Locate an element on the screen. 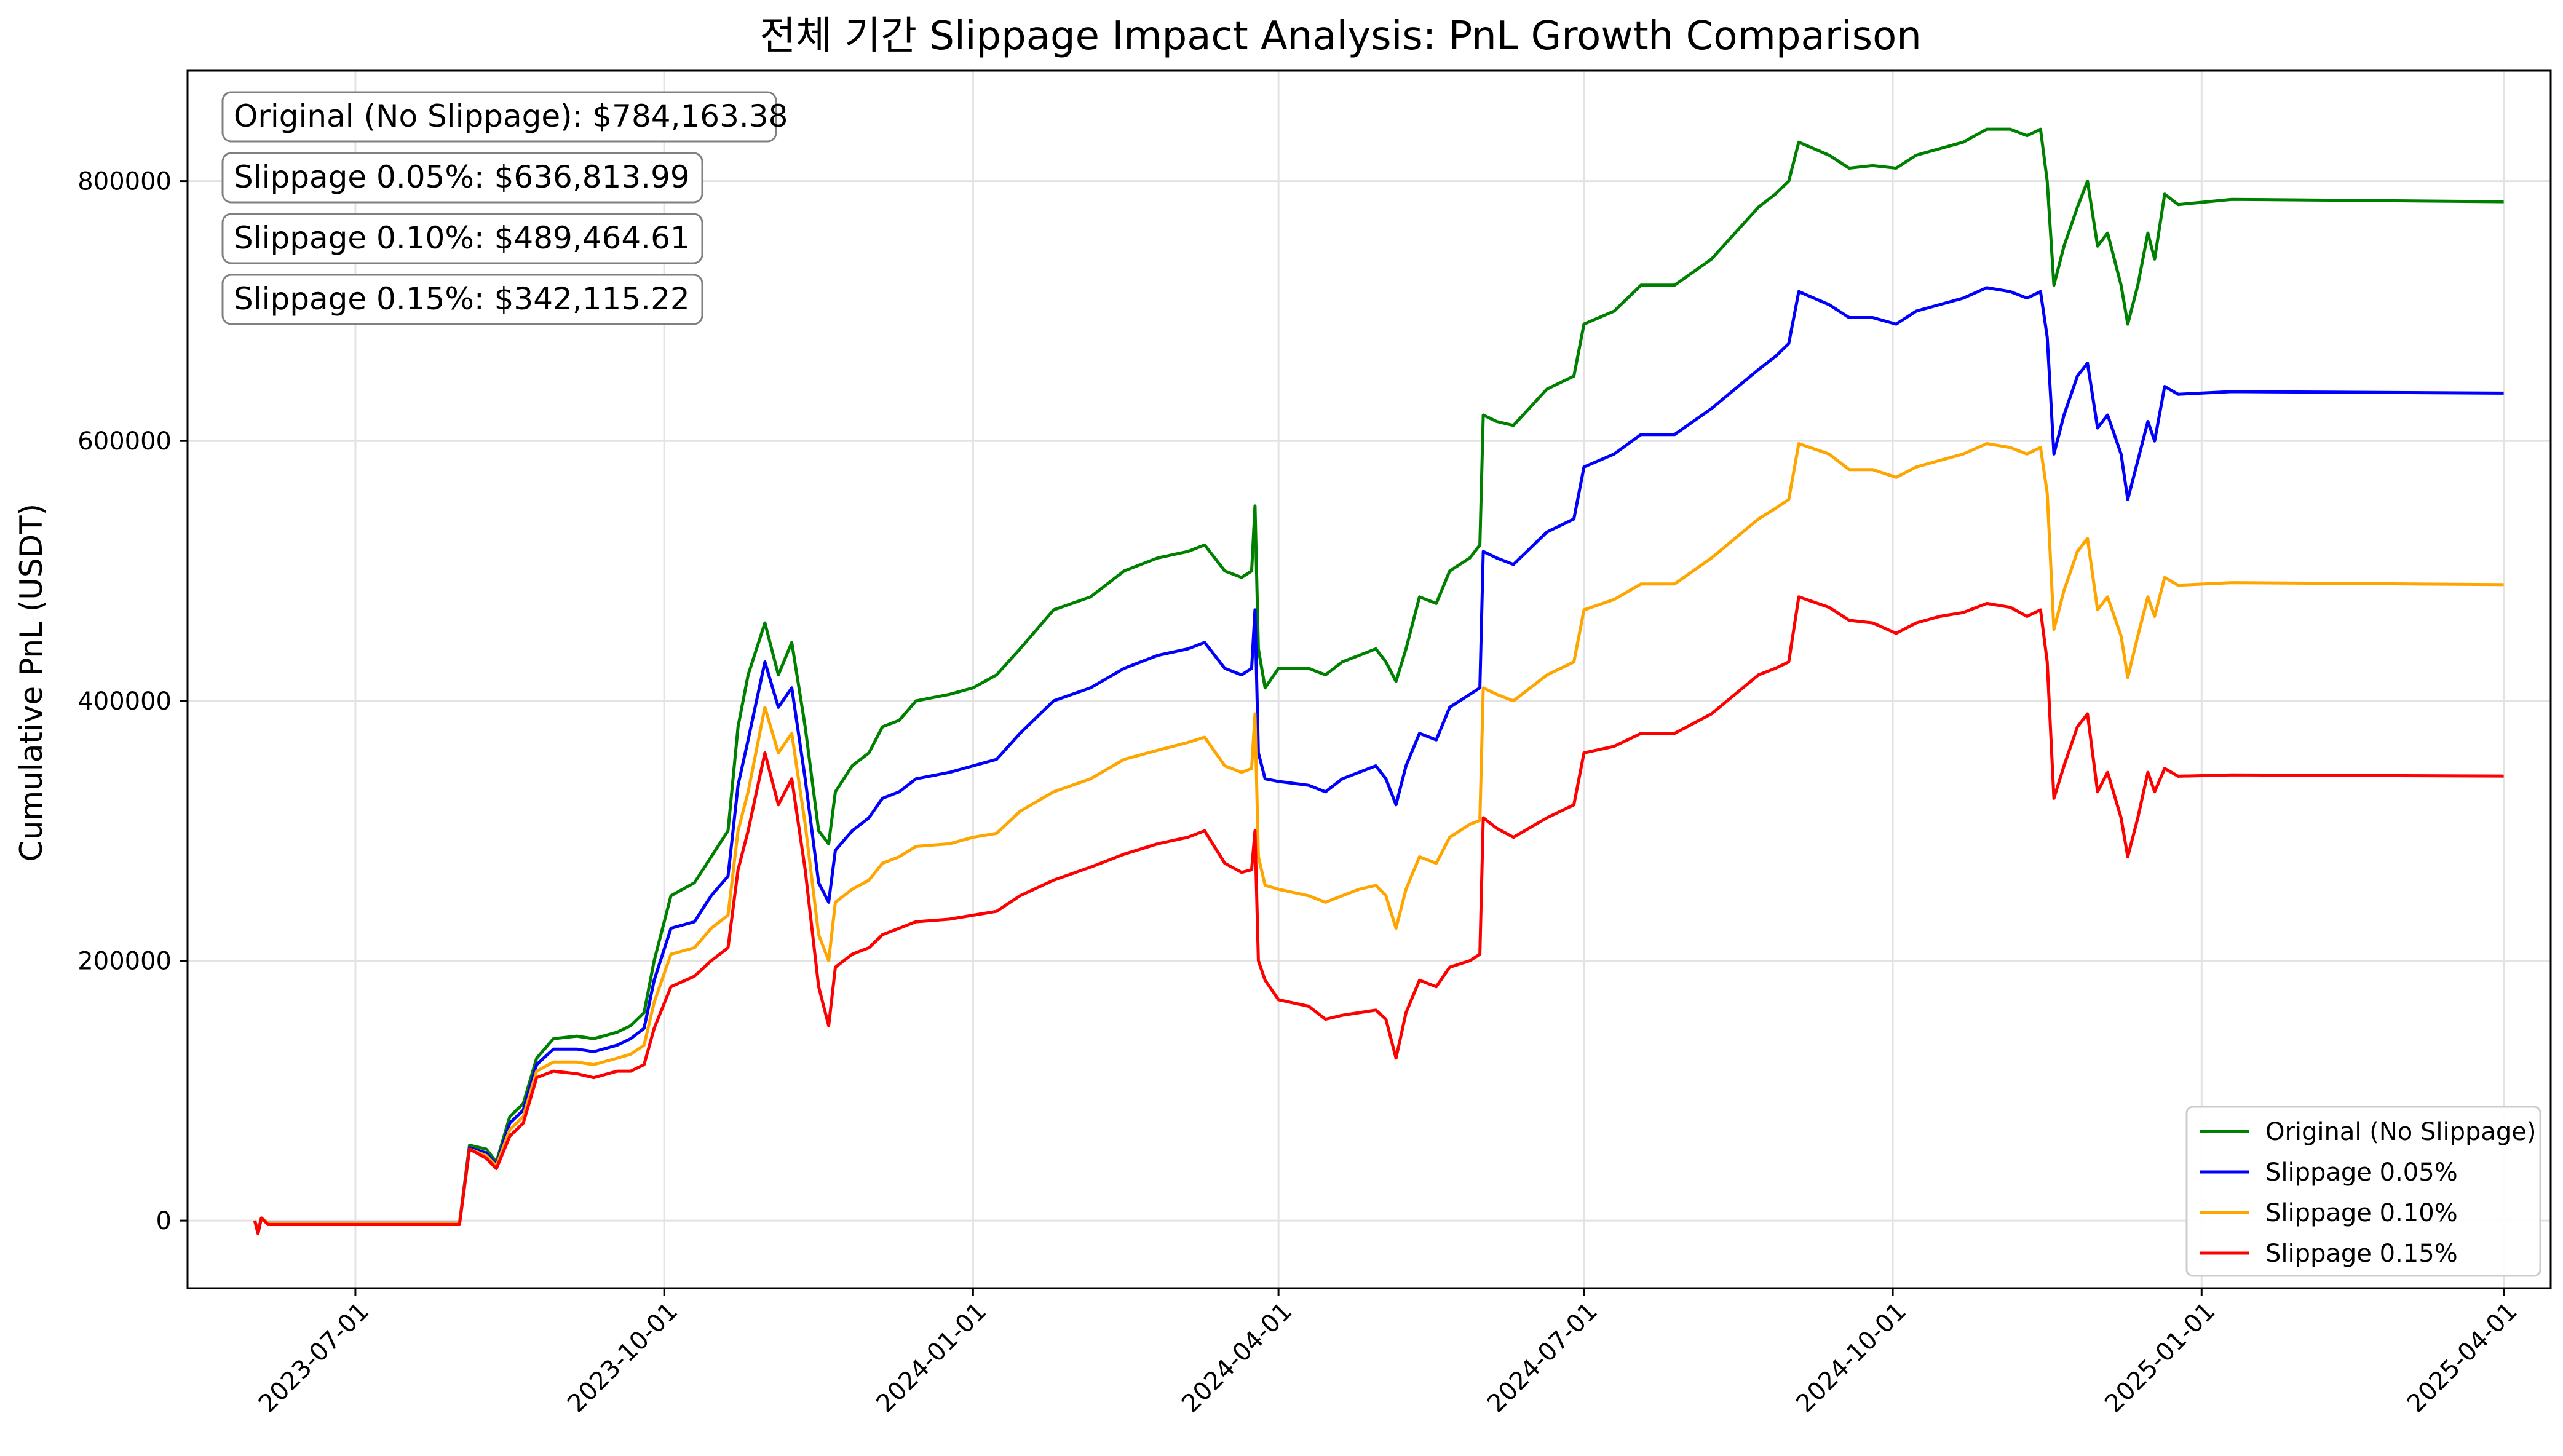  y-tick-label: 400000 is located at coordinates (124, 702).